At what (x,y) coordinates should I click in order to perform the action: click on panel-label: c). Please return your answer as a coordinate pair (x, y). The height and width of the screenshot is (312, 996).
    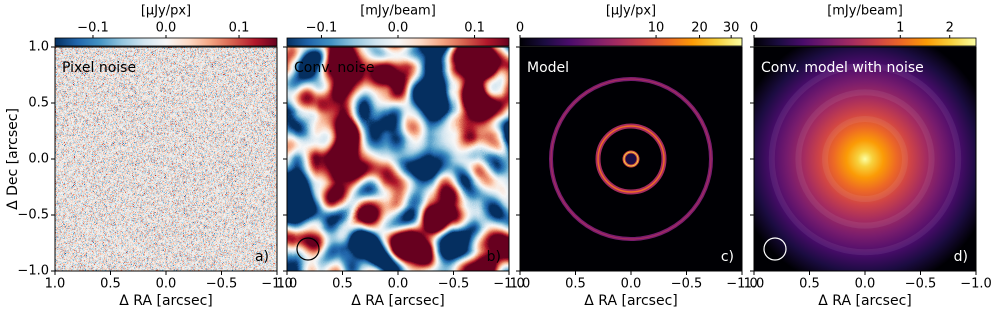
    Looking at the image, I should click on (727, 257).